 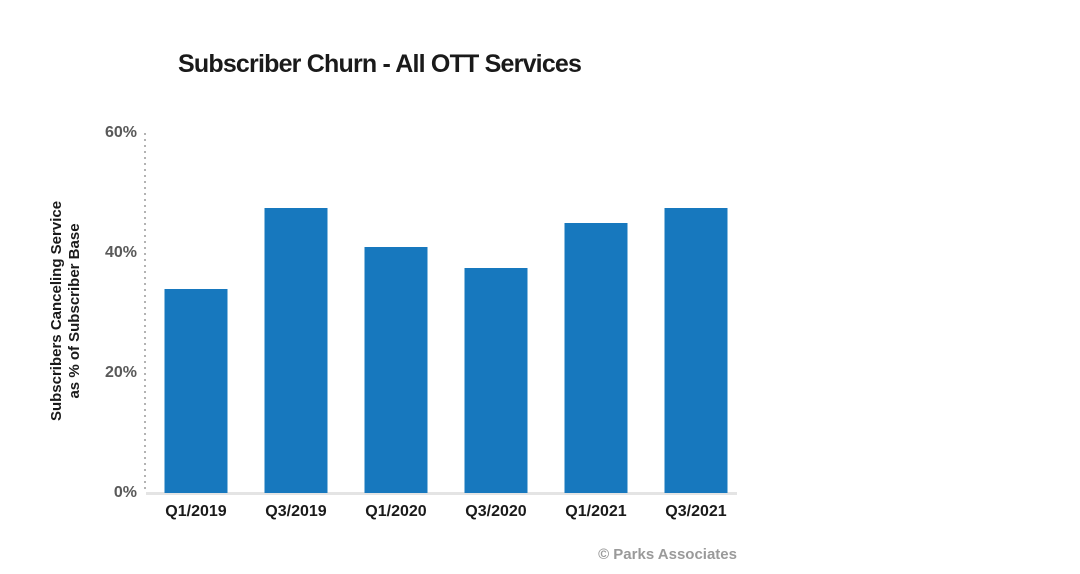 What do you see at coordinates (696, 350) in the screenshot?
I see `bar-Q3/2021` at bounding box center [696, 350].